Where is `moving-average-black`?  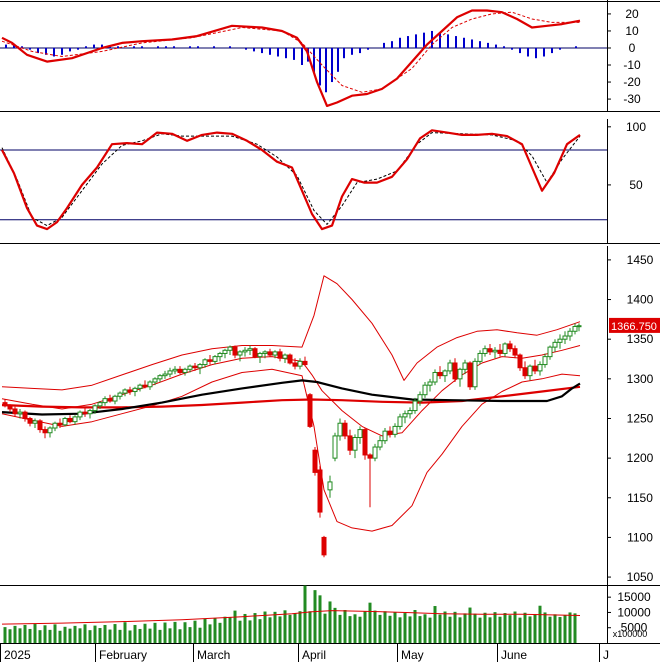 moving-average-black is located at coordinates (291, 397).